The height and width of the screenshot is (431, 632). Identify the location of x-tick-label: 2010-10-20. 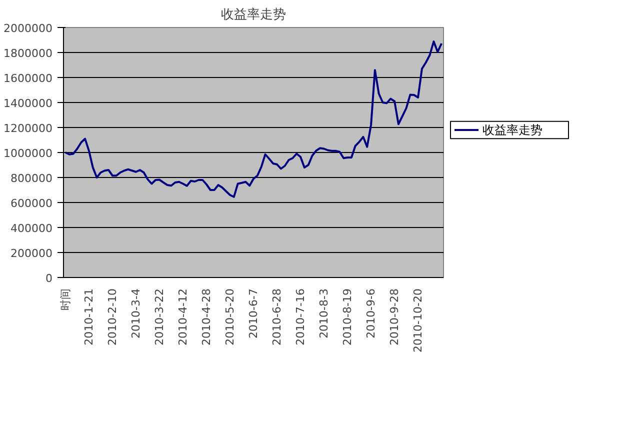
(418, 320).